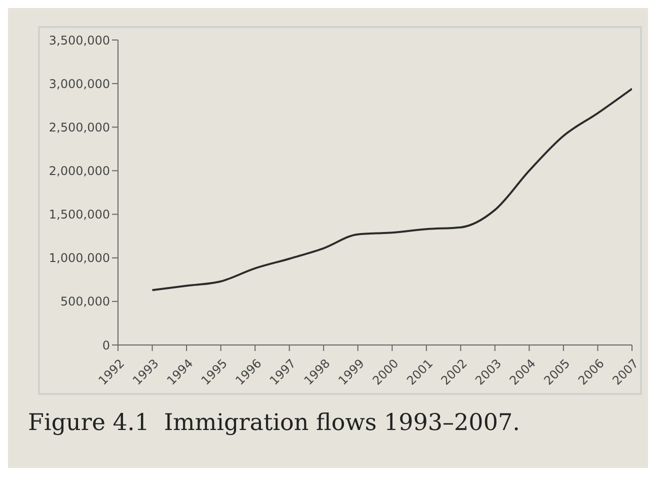 Image resolution: width=657 pixels, height=477 pixels. What do you see at coordinates (79, 83) in the screenshot?
I see `y-tick-label: 3,000,000` at bounding box center [79, 83].